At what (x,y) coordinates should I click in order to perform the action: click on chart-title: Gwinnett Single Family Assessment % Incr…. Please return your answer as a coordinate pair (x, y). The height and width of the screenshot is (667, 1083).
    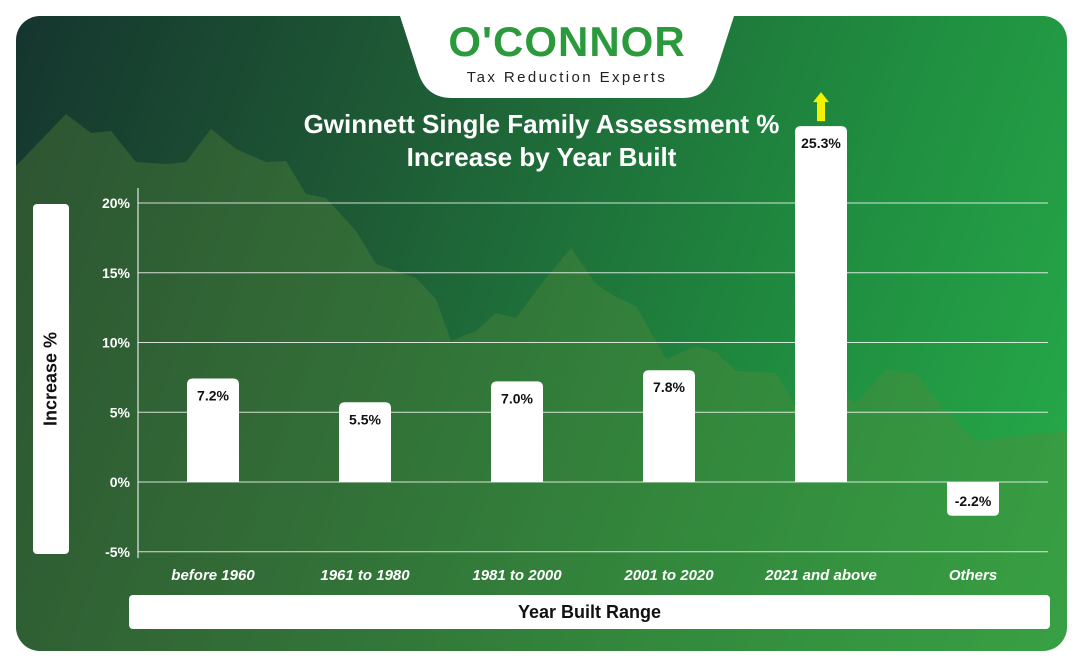
    Looking at the image, I should click on (541, 141).